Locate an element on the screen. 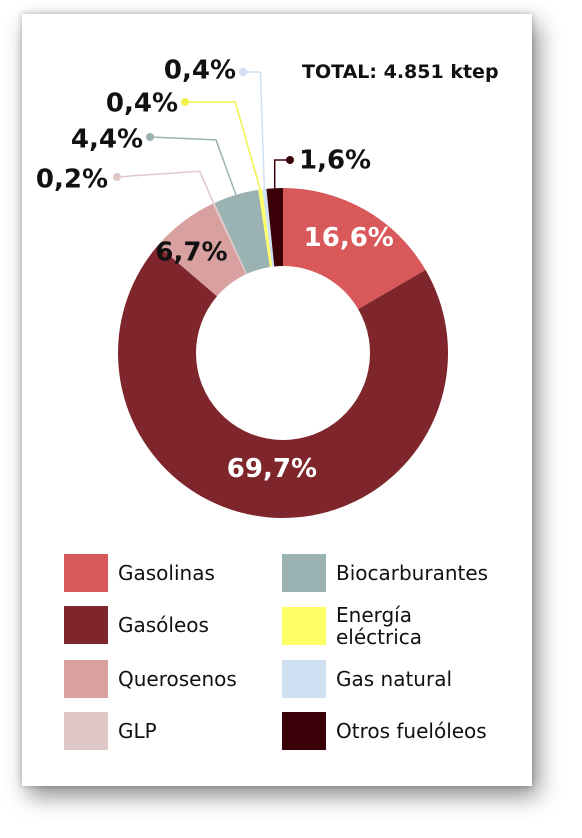 The height and width of the screenshot is (838, 582). legend-label: Querosenos is located at coordinates (177, 679).